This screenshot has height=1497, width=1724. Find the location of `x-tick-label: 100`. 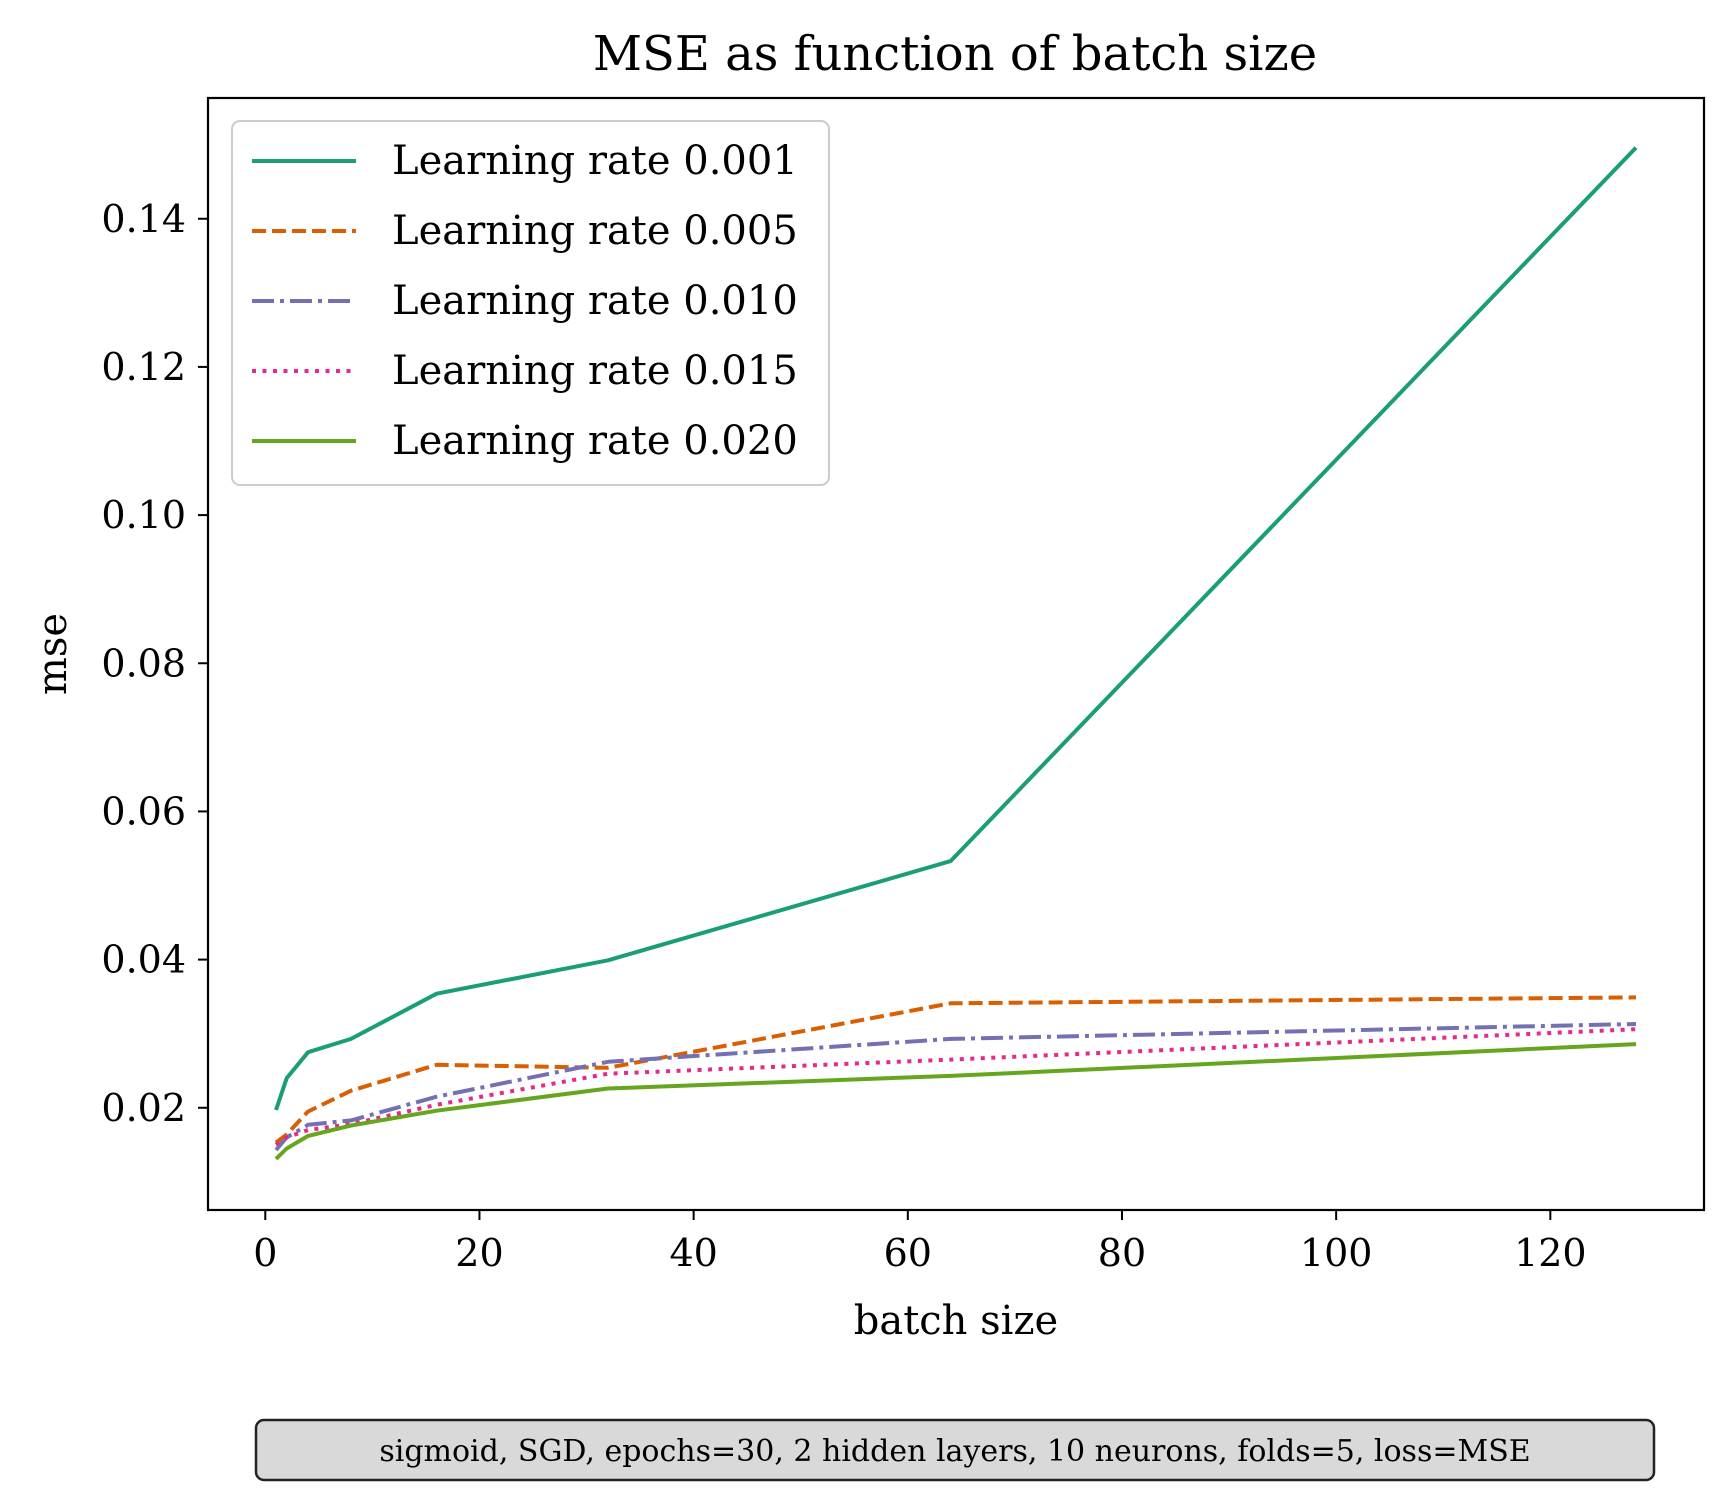

x-tick-label: 100 is located at coordinates (1336, 1253).